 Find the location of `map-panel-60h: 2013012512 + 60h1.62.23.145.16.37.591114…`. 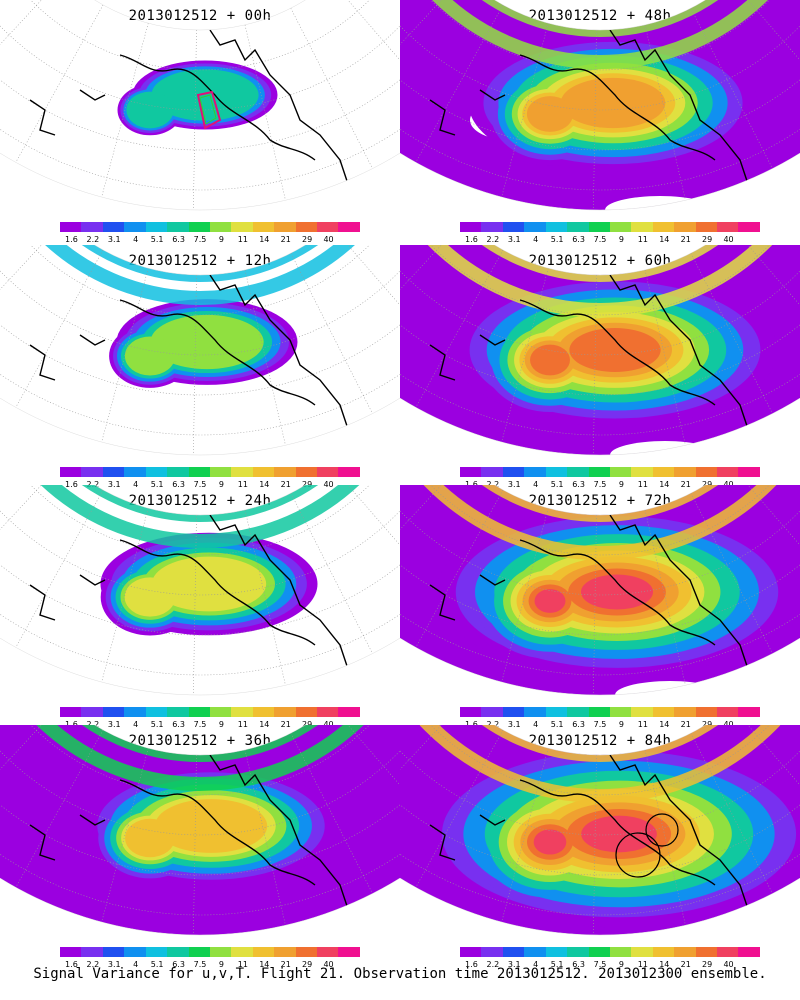

map-panel-60h: 2013012512 + 60h1.62.23.145.16.37.591114… is located at coordinates (600, 367).